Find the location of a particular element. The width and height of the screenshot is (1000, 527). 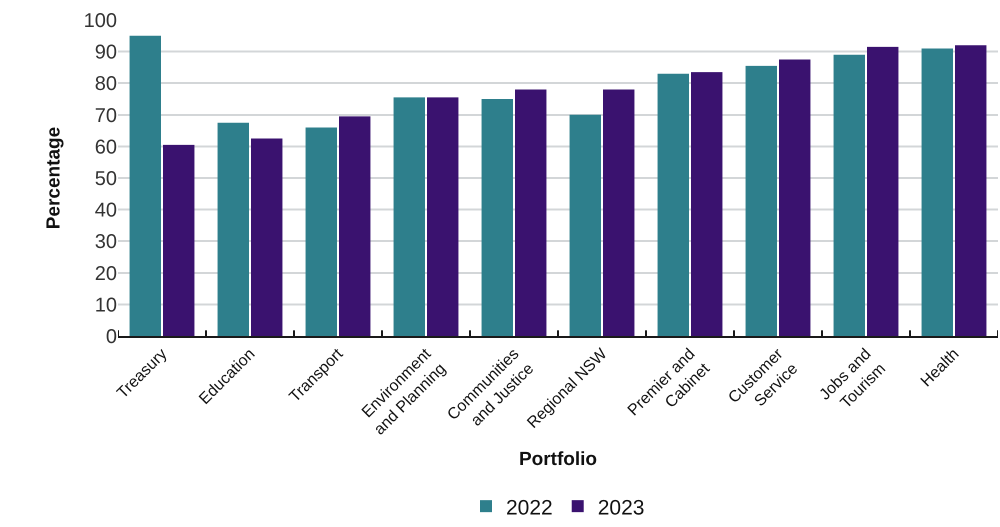

y-tick-label: 0 is located at coordinates (111, 337).